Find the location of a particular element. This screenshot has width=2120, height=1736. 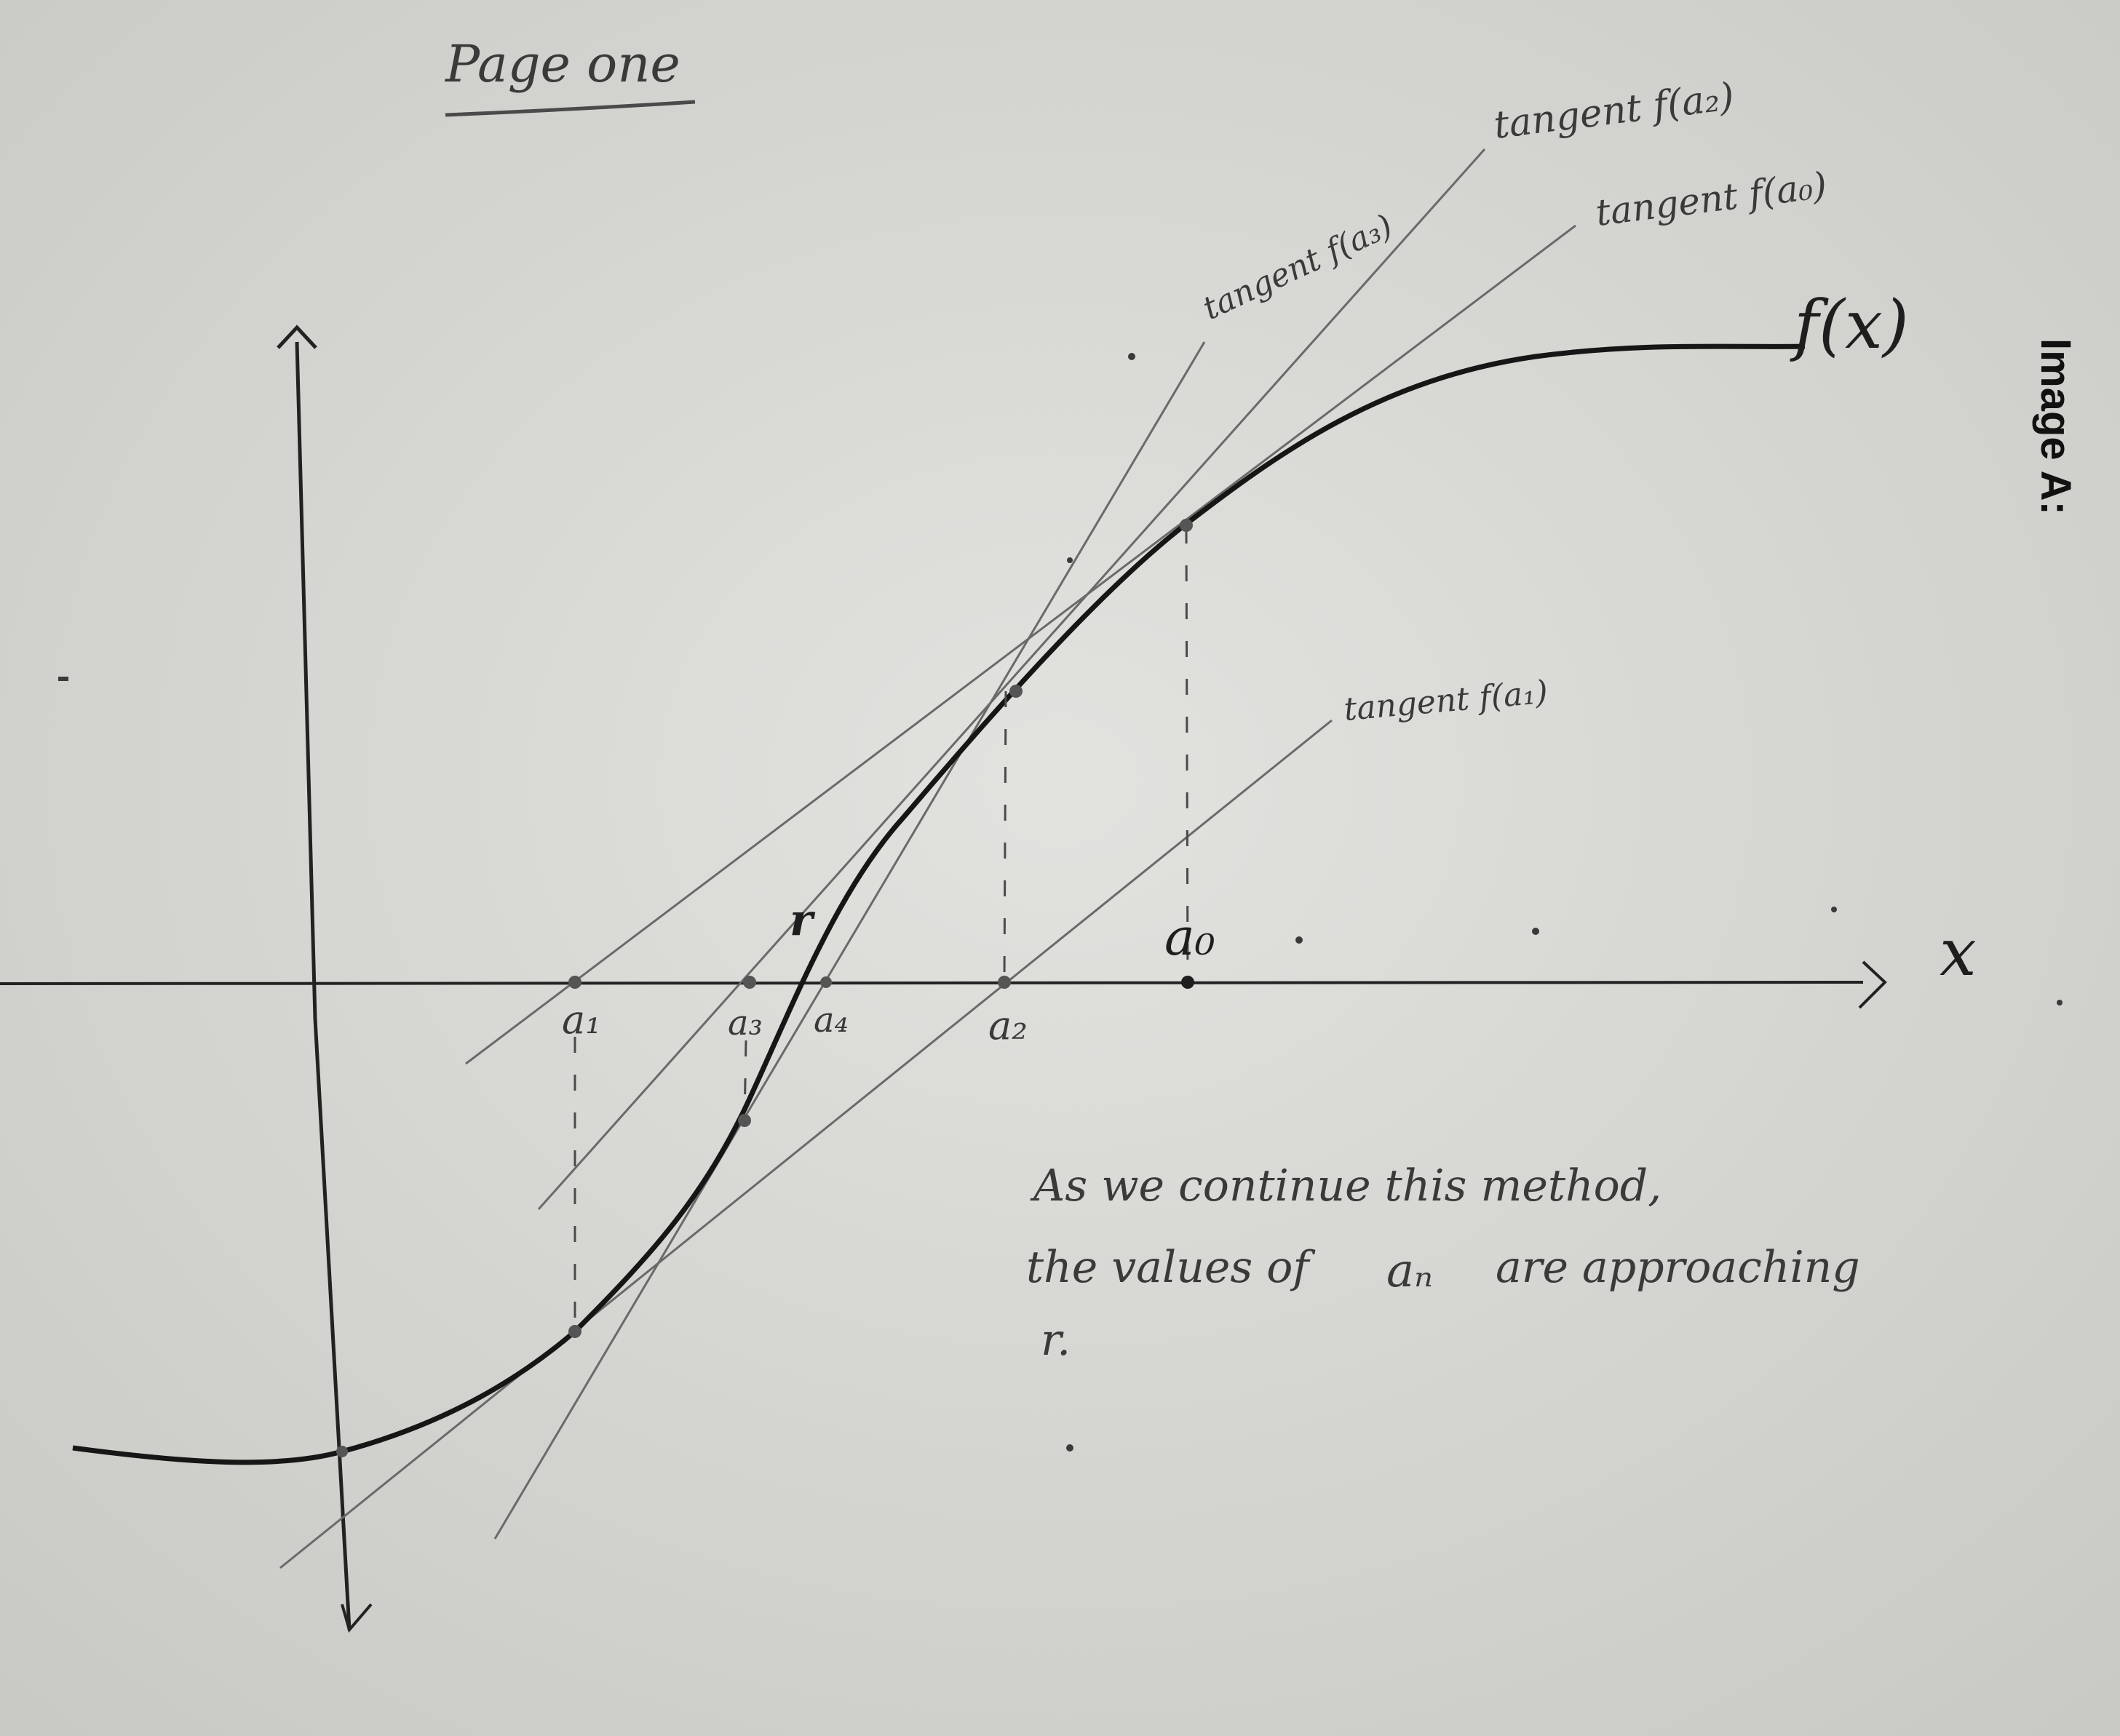

y-axis-arrowhead-top is located at coordinates (297, 336).